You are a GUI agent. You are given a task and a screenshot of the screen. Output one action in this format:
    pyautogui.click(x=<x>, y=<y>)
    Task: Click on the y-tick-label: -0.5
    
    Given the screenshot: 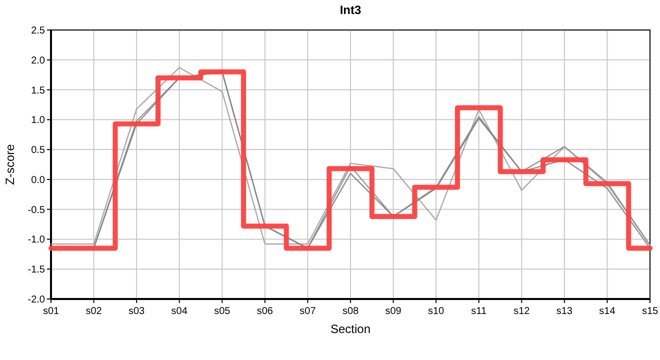 What is the action you would take?
    pyautogui.click(x=37, y=210)
    